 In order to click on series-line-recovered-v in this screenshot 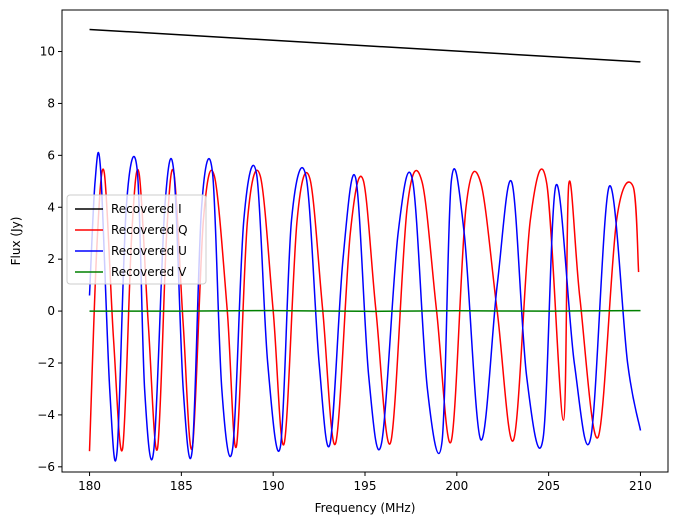, I will do `click(365, 311)`.